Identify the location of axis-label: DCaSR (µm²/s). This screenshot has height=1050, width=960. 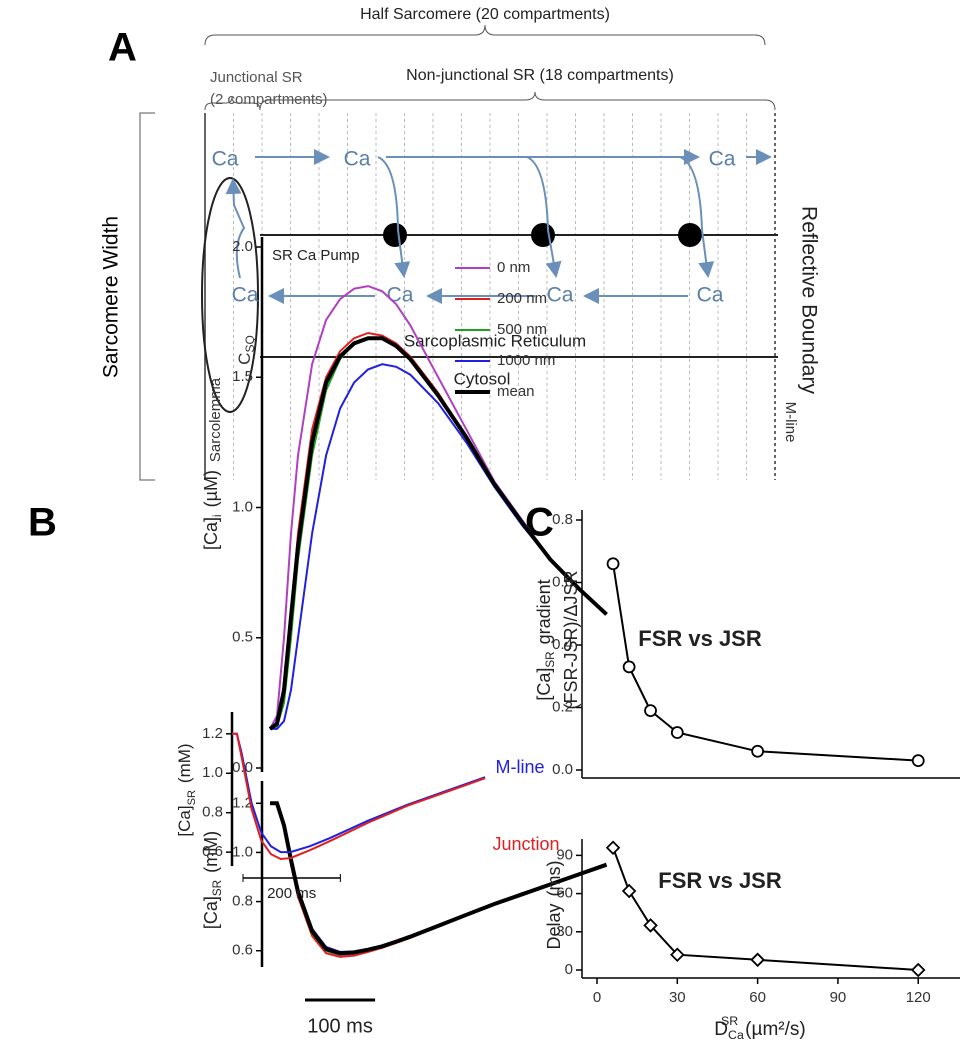
(759, 1028).